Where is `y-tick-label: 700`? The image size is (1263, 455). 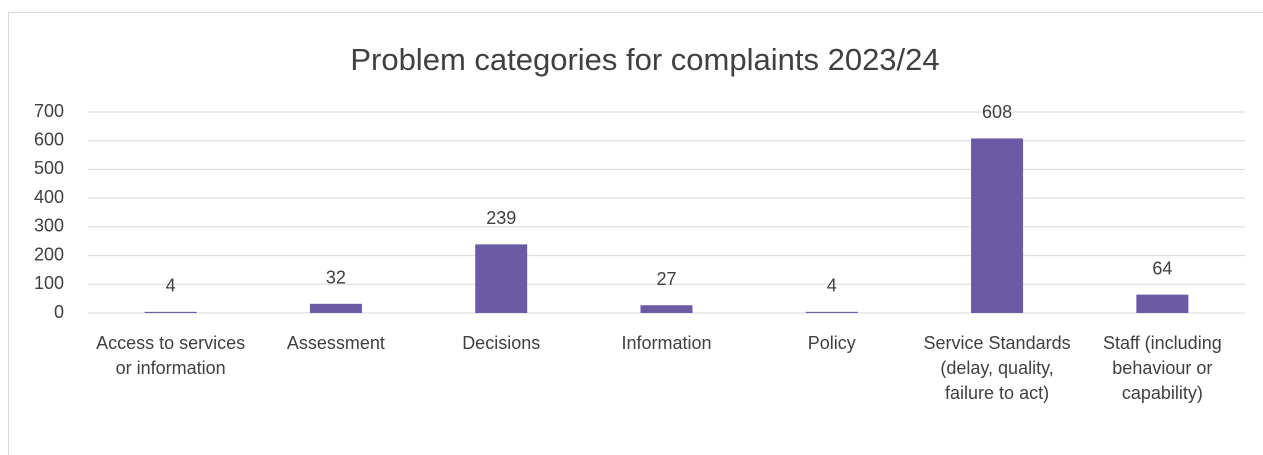 y-tick-label: 700 is located at coordinates (49, 111).